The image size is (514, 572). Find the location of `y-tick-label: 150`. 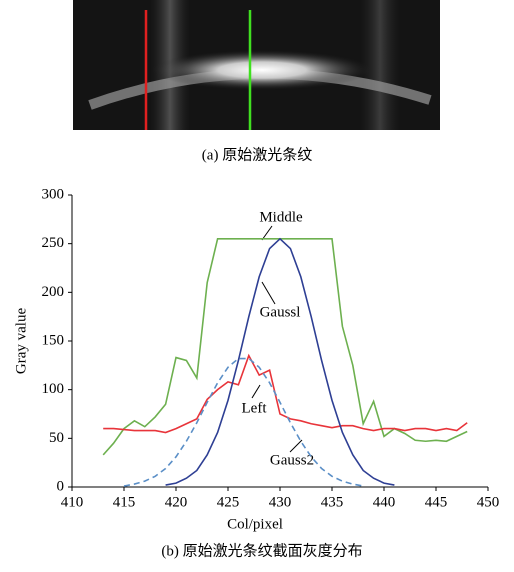

y-tick-label: 150 is located at coordinates (53, 340).